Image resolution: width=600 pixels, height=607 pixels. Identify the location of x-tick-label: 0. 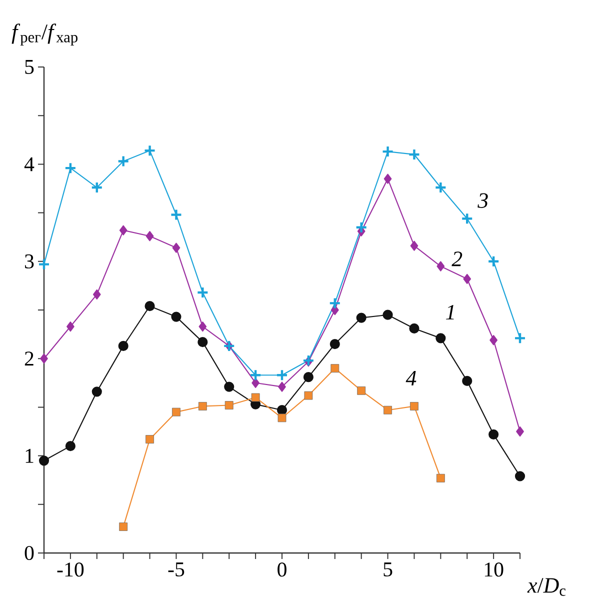
(282, 569).